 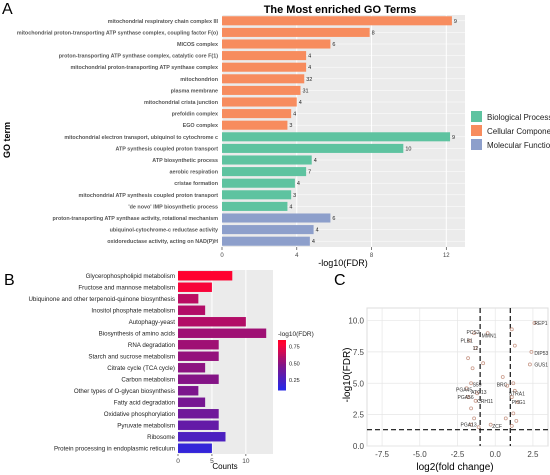 I want to click on kegg-pathway-label: Ribosome, so click(x=161, y=437).